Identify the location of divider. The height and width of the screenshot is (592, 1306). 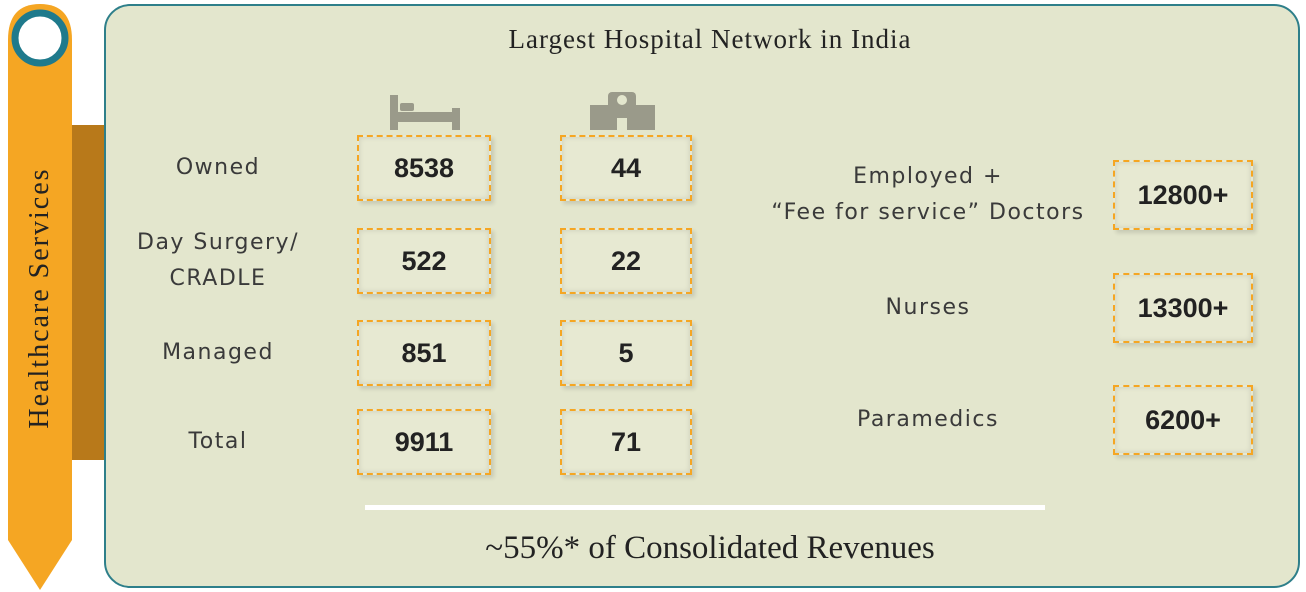
(705, 507).